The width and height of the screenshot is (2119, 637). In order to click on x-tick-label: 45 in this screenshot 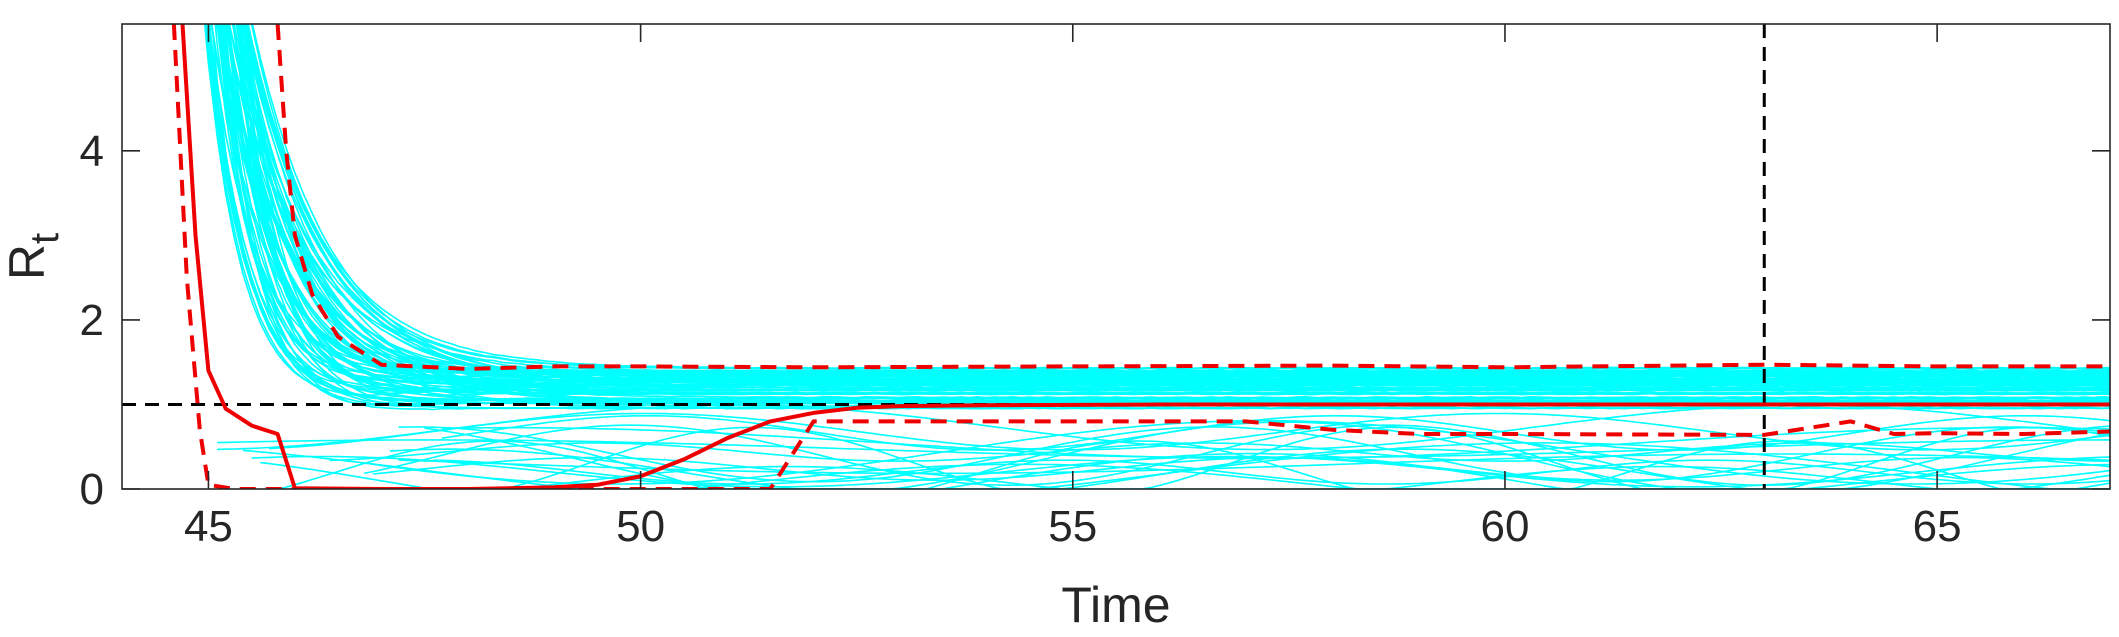, I will do `click(208, 526)`.